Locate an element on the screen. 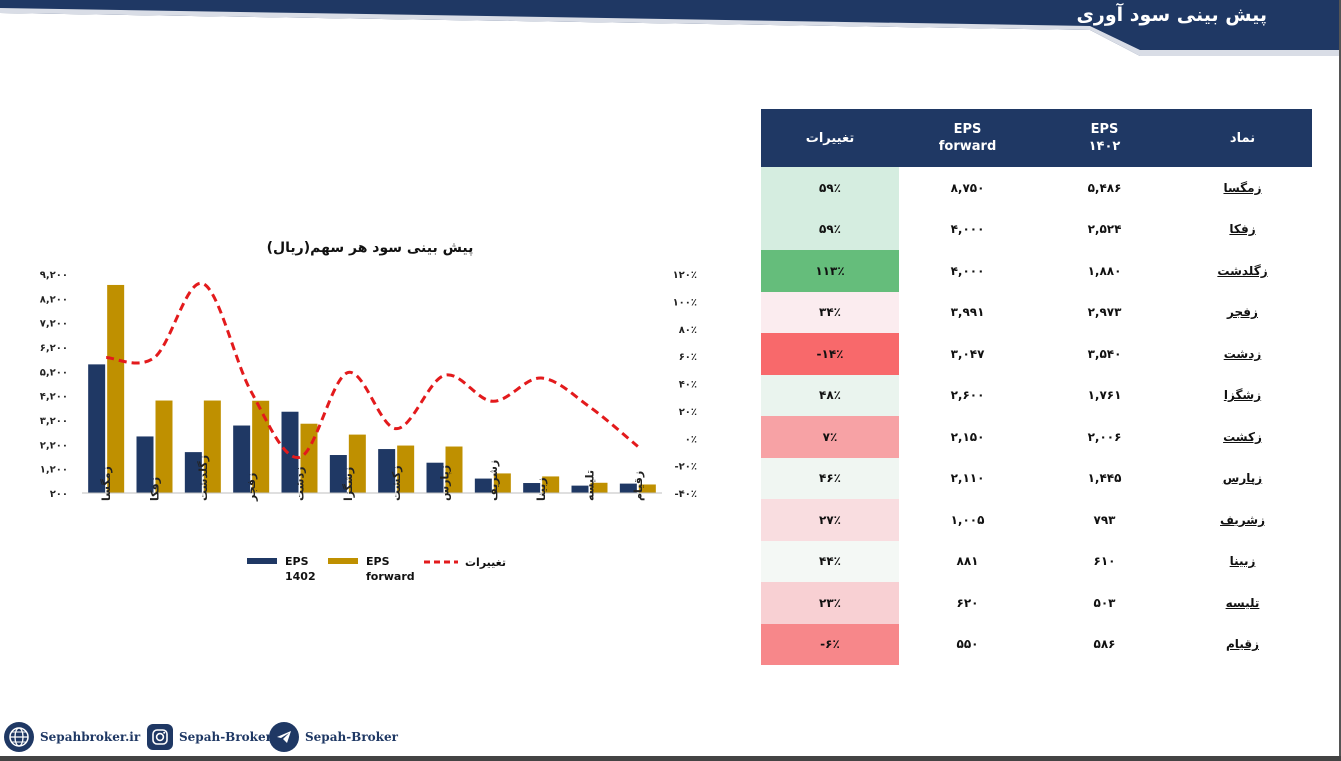  x-tick-label: زدشت is located at coordinates (300, 484).